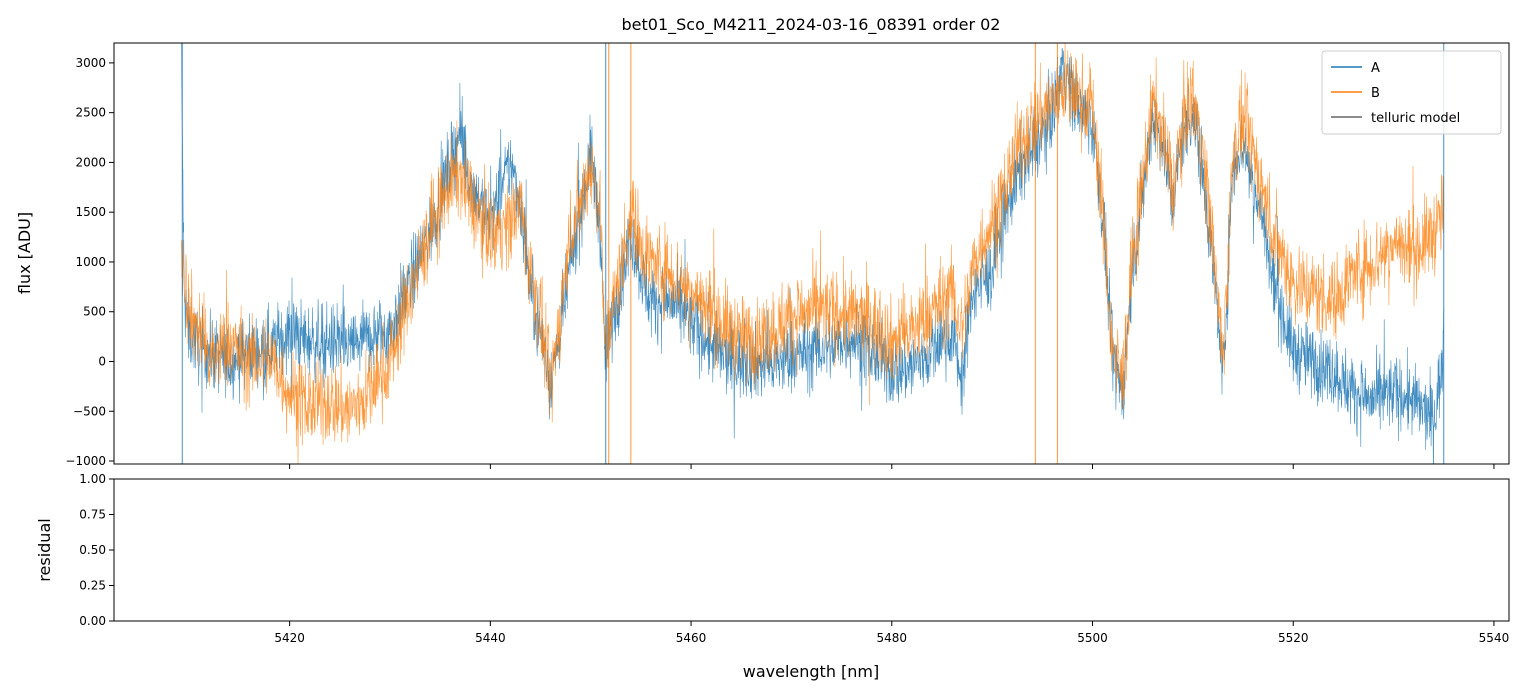 Image resolution: width=1529 pixels, height=696 pixels. What do you see at coordinates (1293, 638) in the screenshot?
I see `x-tick-label: 5520` at bounding box center [1293, 638].